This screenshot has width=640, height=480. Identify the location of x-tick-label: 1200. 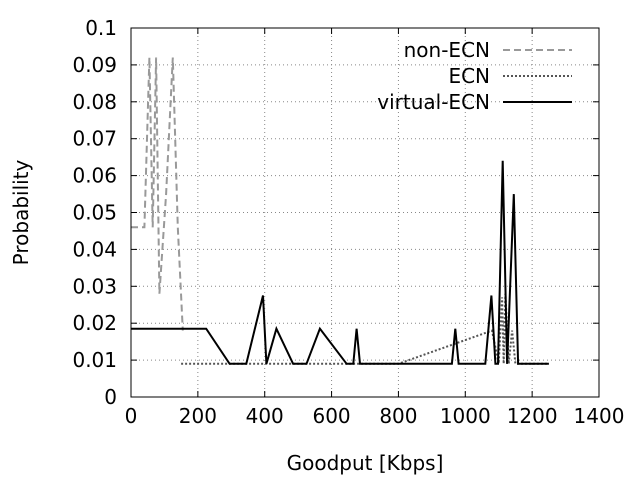
(532, 416).